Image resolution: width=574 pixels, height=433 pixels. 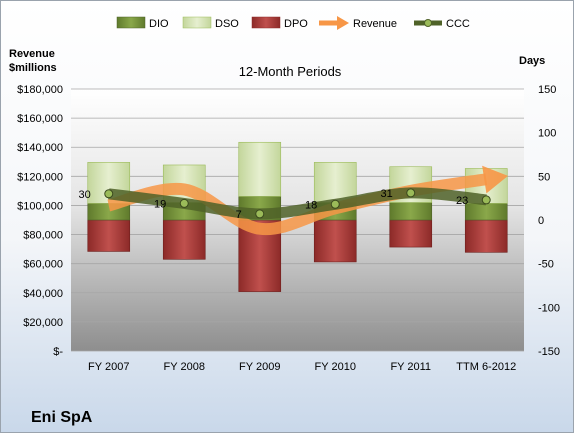 I want to click on chart-title: 12-Month Periods, so click(x=290, y=71).